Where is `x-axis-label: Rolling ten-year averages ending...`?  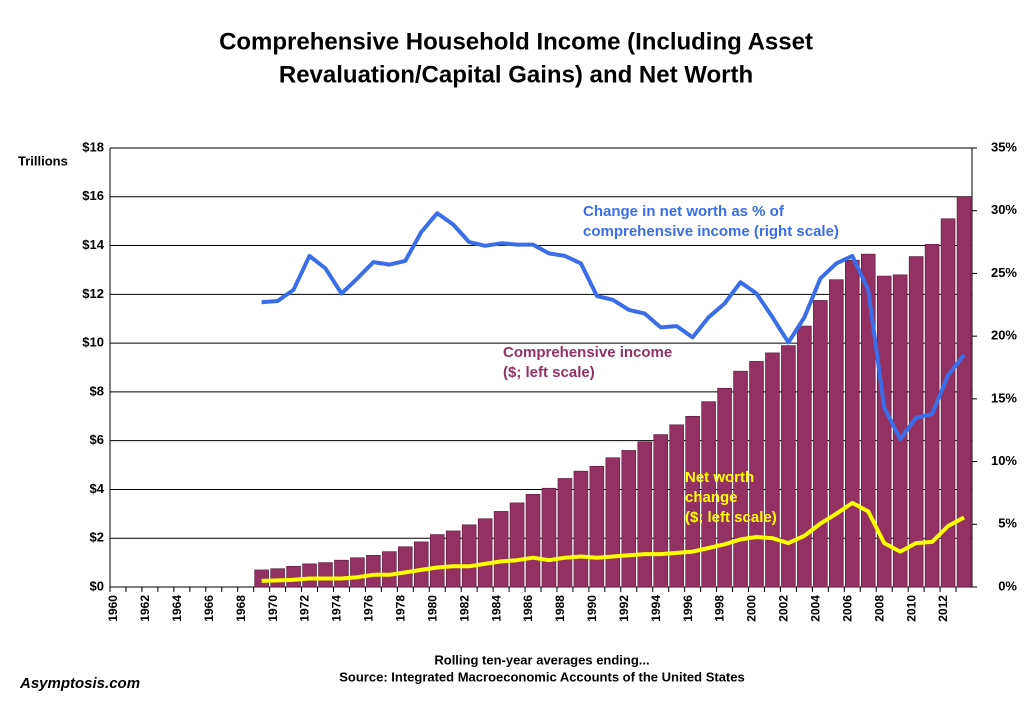
x-axis-label: Rolling ten-year averages ending... is located at coordinates (541, 659).